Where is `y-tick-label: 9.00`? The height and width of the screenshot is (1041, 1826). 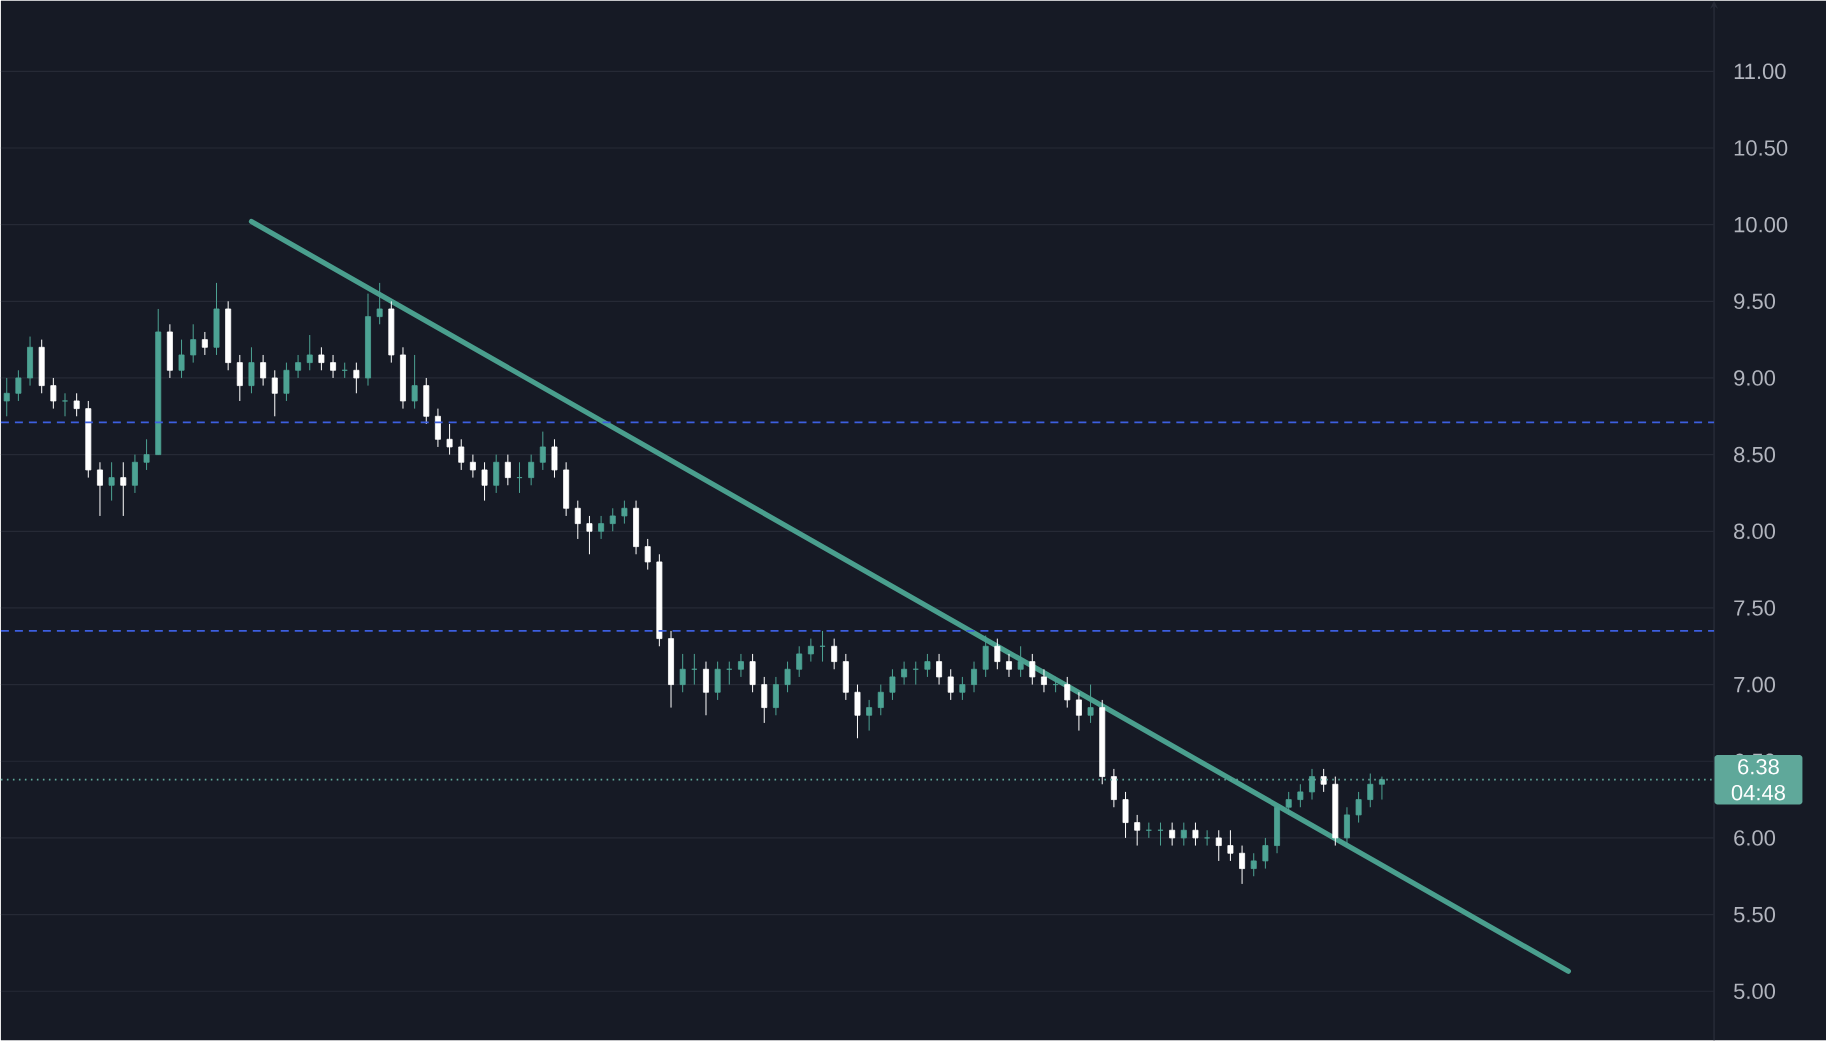
y-tick-label: 9.00 is located at coordinates (1755, 378).